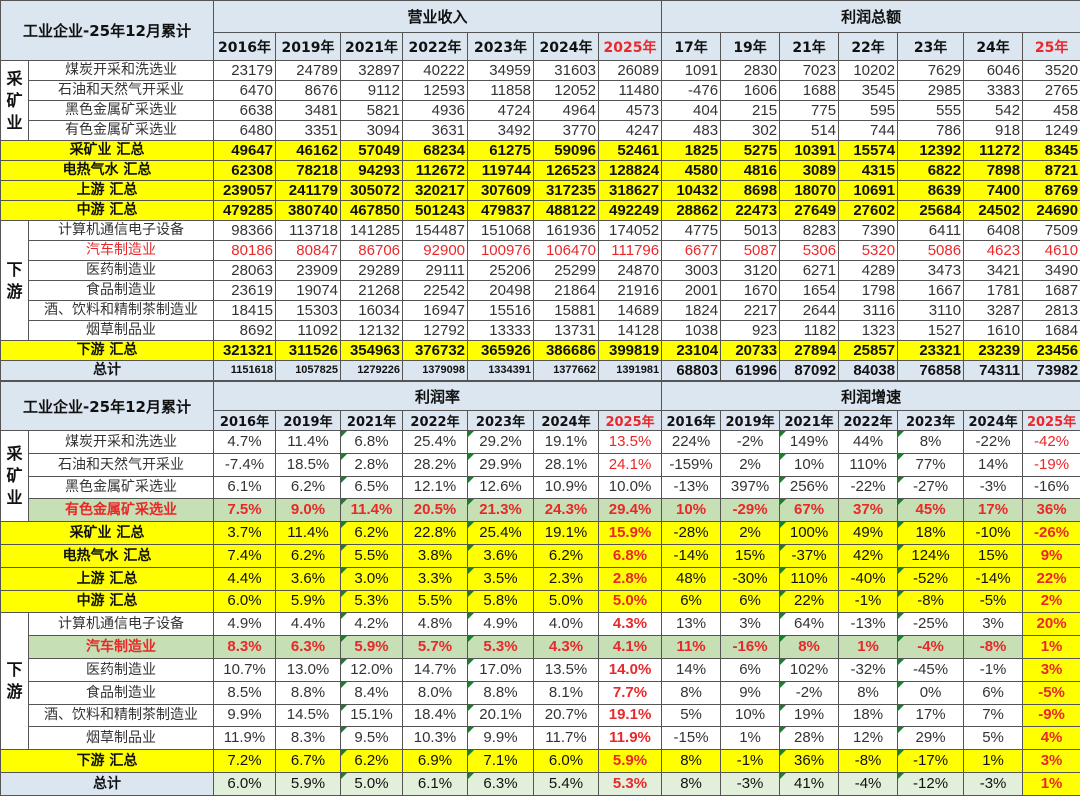  What do you see at coordinates (501, 151) in the screenshot?
I see `value-cell: 61275` at bounding box center [501, 151].